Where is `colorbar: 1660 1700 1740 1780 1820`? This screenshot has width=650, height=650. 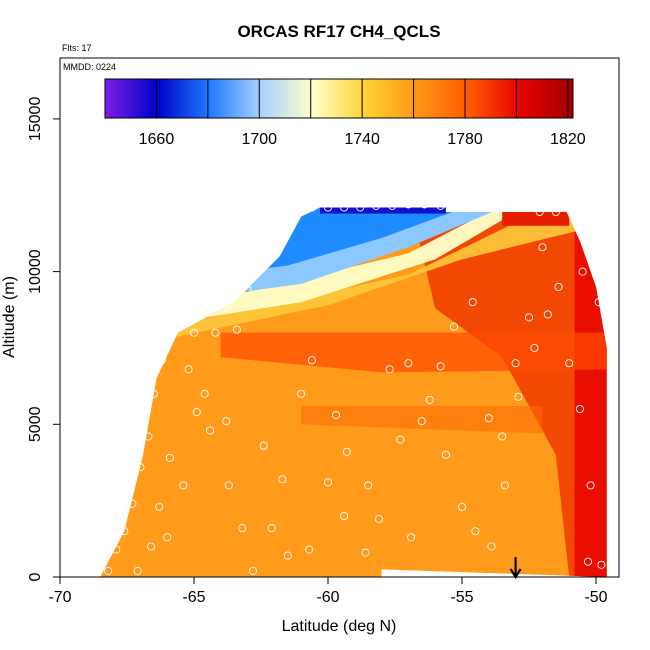 colorbar: 1660 1700 1740 1780 1820 is located at coordinates (345, 113).